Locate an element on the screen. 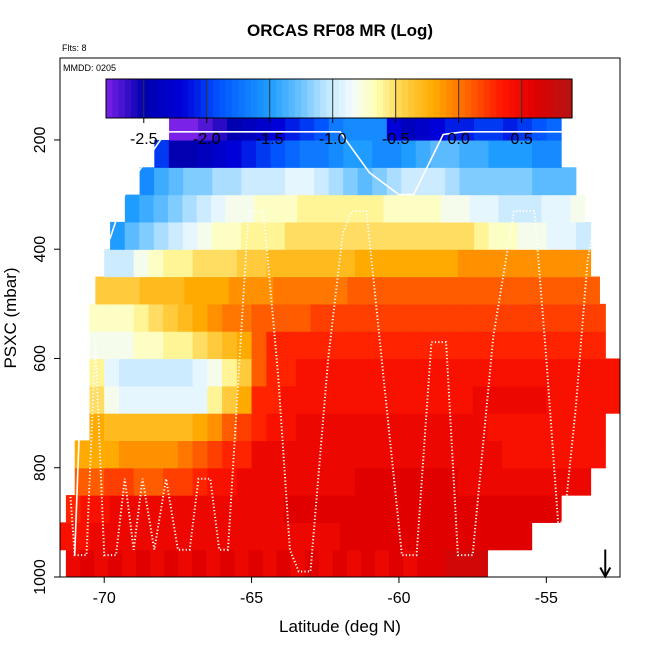  colorbar-tick-label: 0.0 is located at coordinates (459, 139).